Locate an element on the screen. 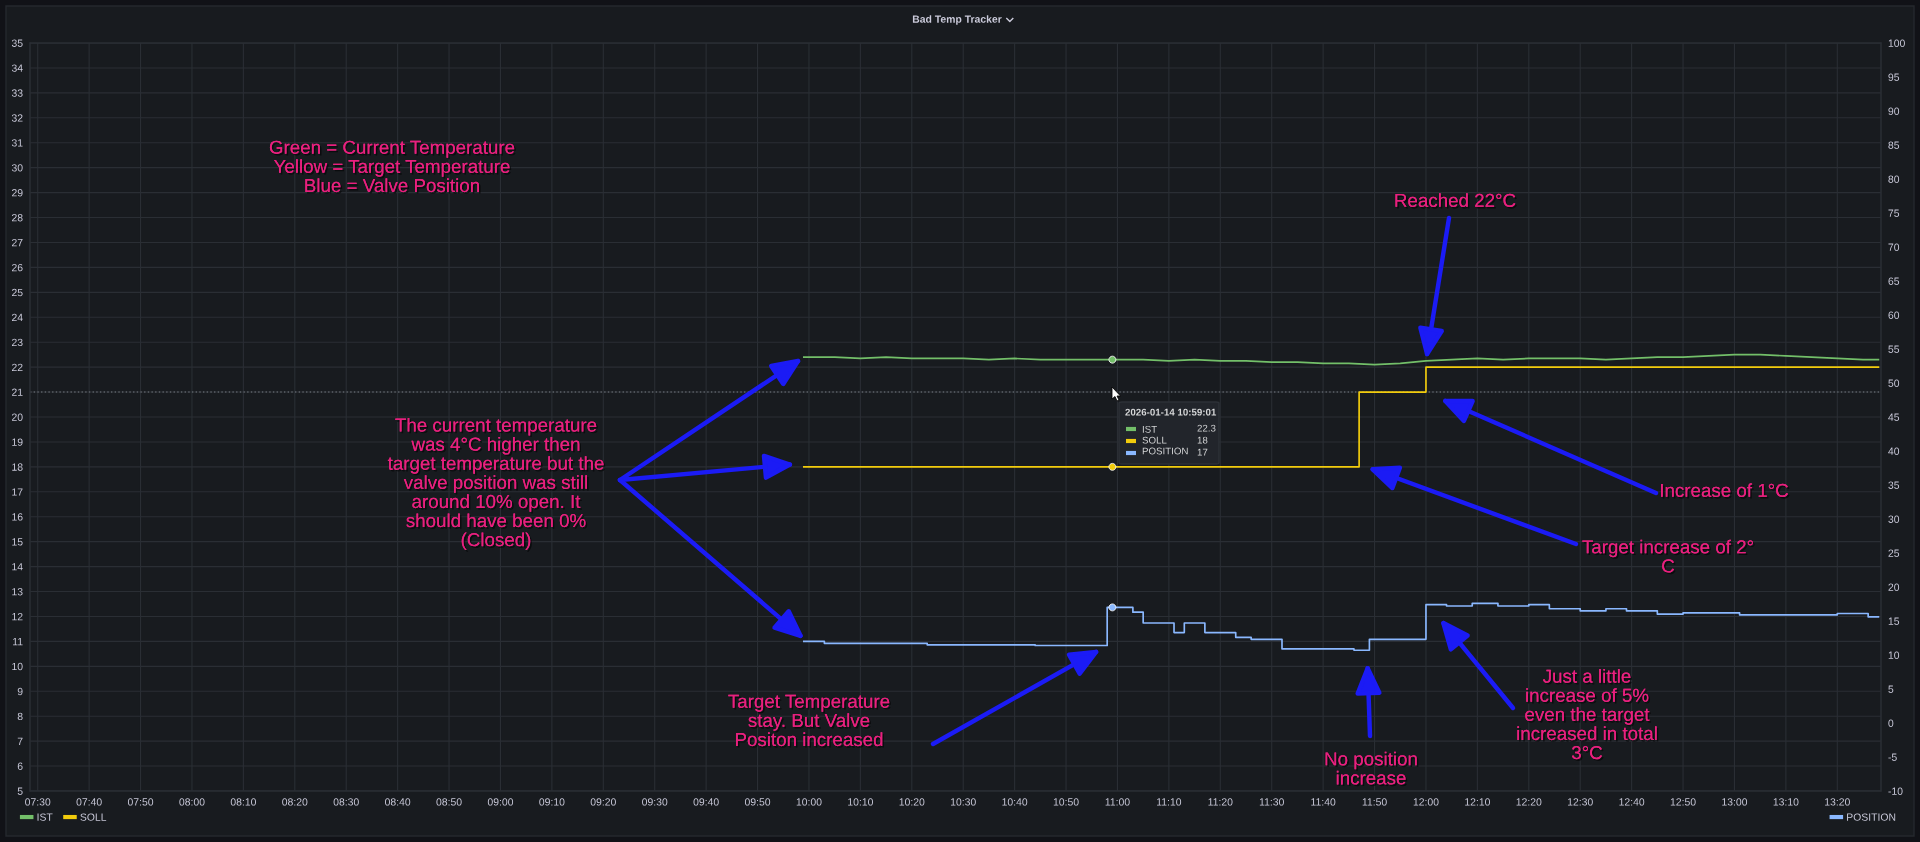  y2-tick-label: 90 is located at coordinates (1894, 111).